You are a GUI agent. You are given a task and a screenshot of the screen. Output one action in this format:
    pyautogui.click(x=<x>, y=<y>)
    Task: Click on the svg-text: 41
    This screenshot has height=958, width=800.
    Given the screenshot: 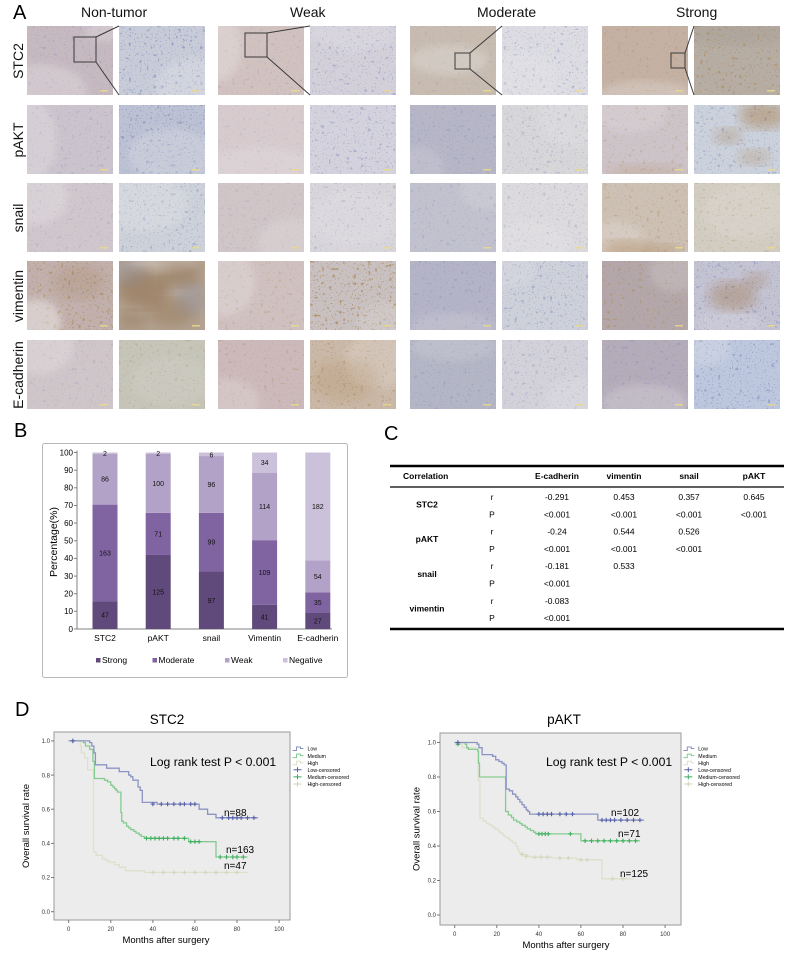 What is the action you would take?
    pyautogui.click(x=265, y=617)
    